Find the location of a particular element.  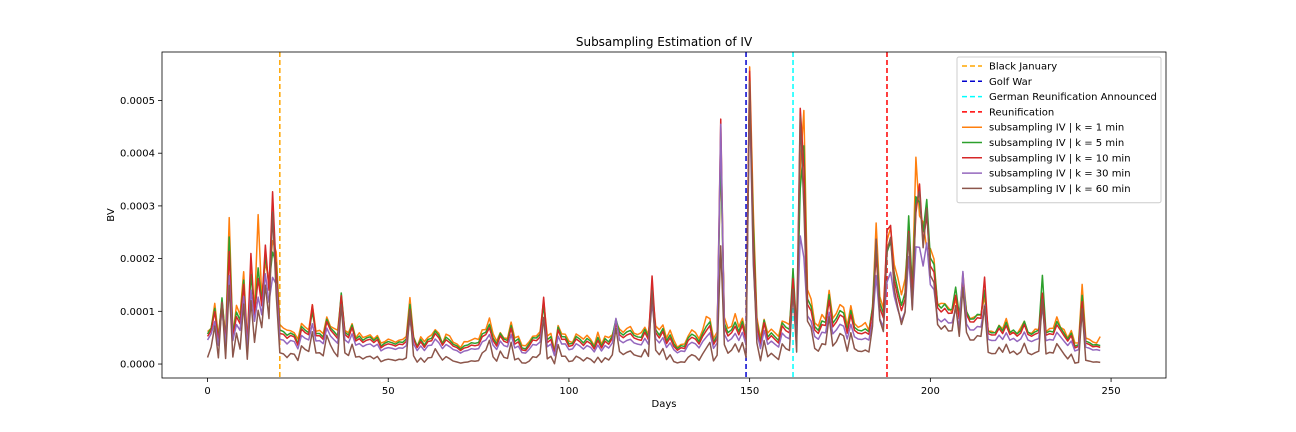

y-axis: 0.0000 0.0001 0.0002 0.0003 0.0004 0.0005 is located at coordinates (141, 233).